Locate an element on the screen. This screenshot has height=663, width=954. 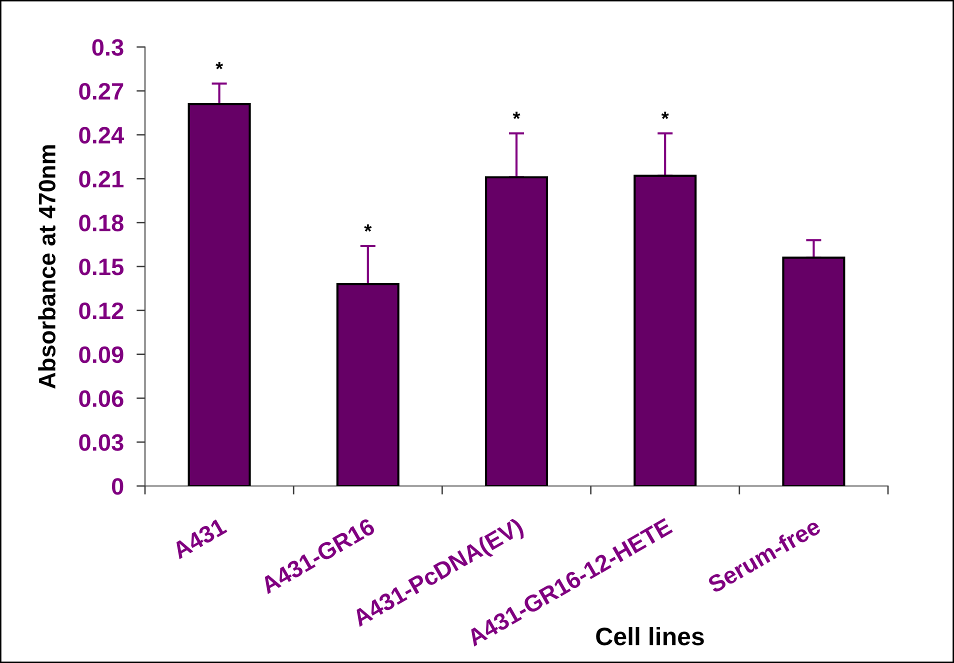
y-tick-label: 0.21 is located at coordinates (101, 179).